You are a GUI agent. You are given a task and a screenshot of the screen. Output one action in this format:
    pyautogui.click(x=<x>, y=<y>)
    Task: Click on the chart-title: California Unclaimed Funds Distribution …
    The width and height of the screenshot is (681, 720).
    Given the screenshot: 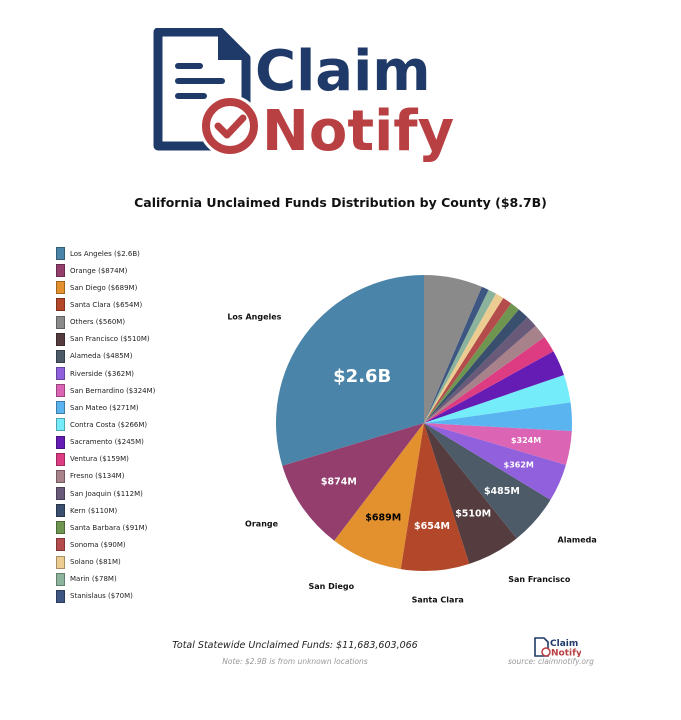 What is the action you would take?
    pyautogui.click(x=340, y=202)
    